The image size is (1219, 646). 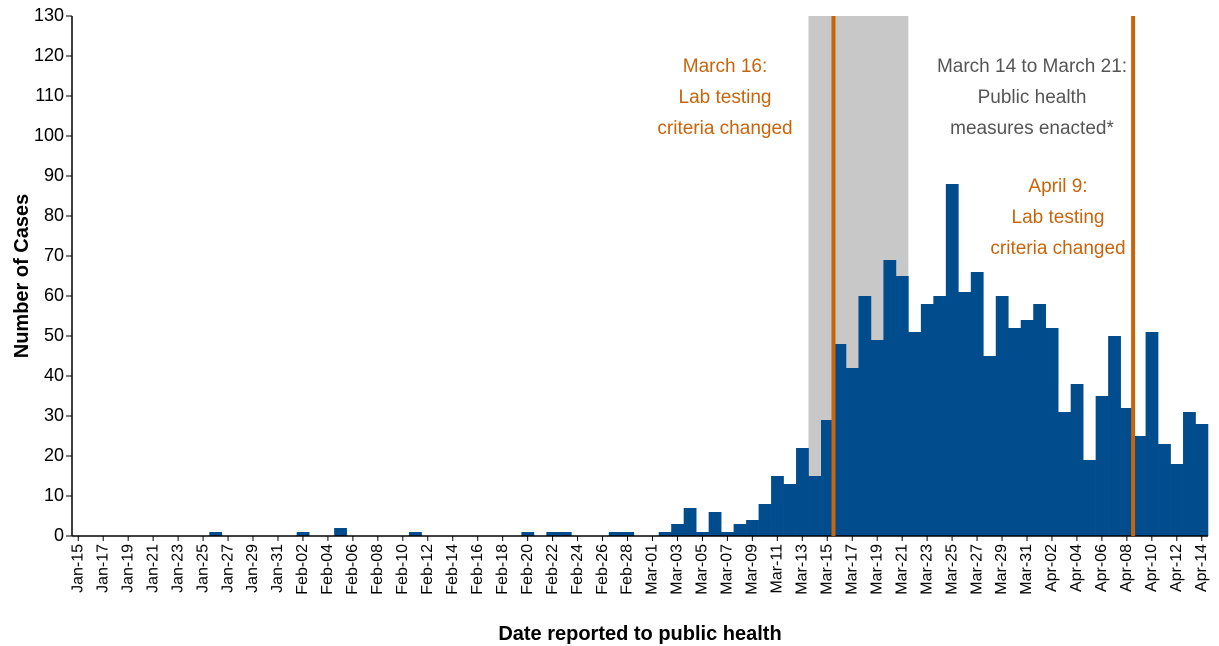 What do you see at coordinates (1001, 569) in the screenshot?
I see `x-tick-label: Mar-29` at bounding box center [1001, 569].